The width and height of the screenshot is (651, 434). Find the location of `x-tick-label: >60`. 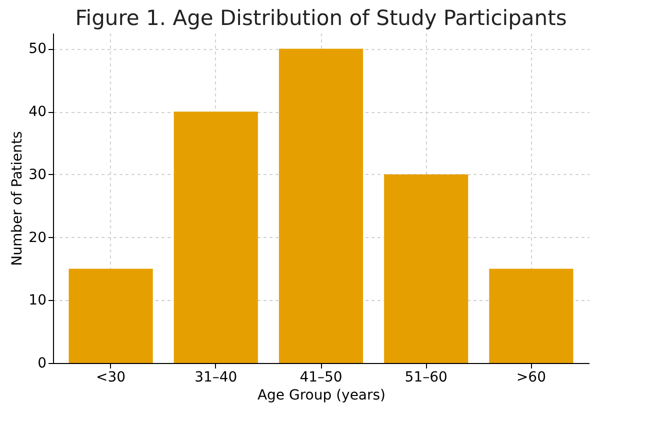

x-tick-label: >60 is located at coordinates (531, 378).